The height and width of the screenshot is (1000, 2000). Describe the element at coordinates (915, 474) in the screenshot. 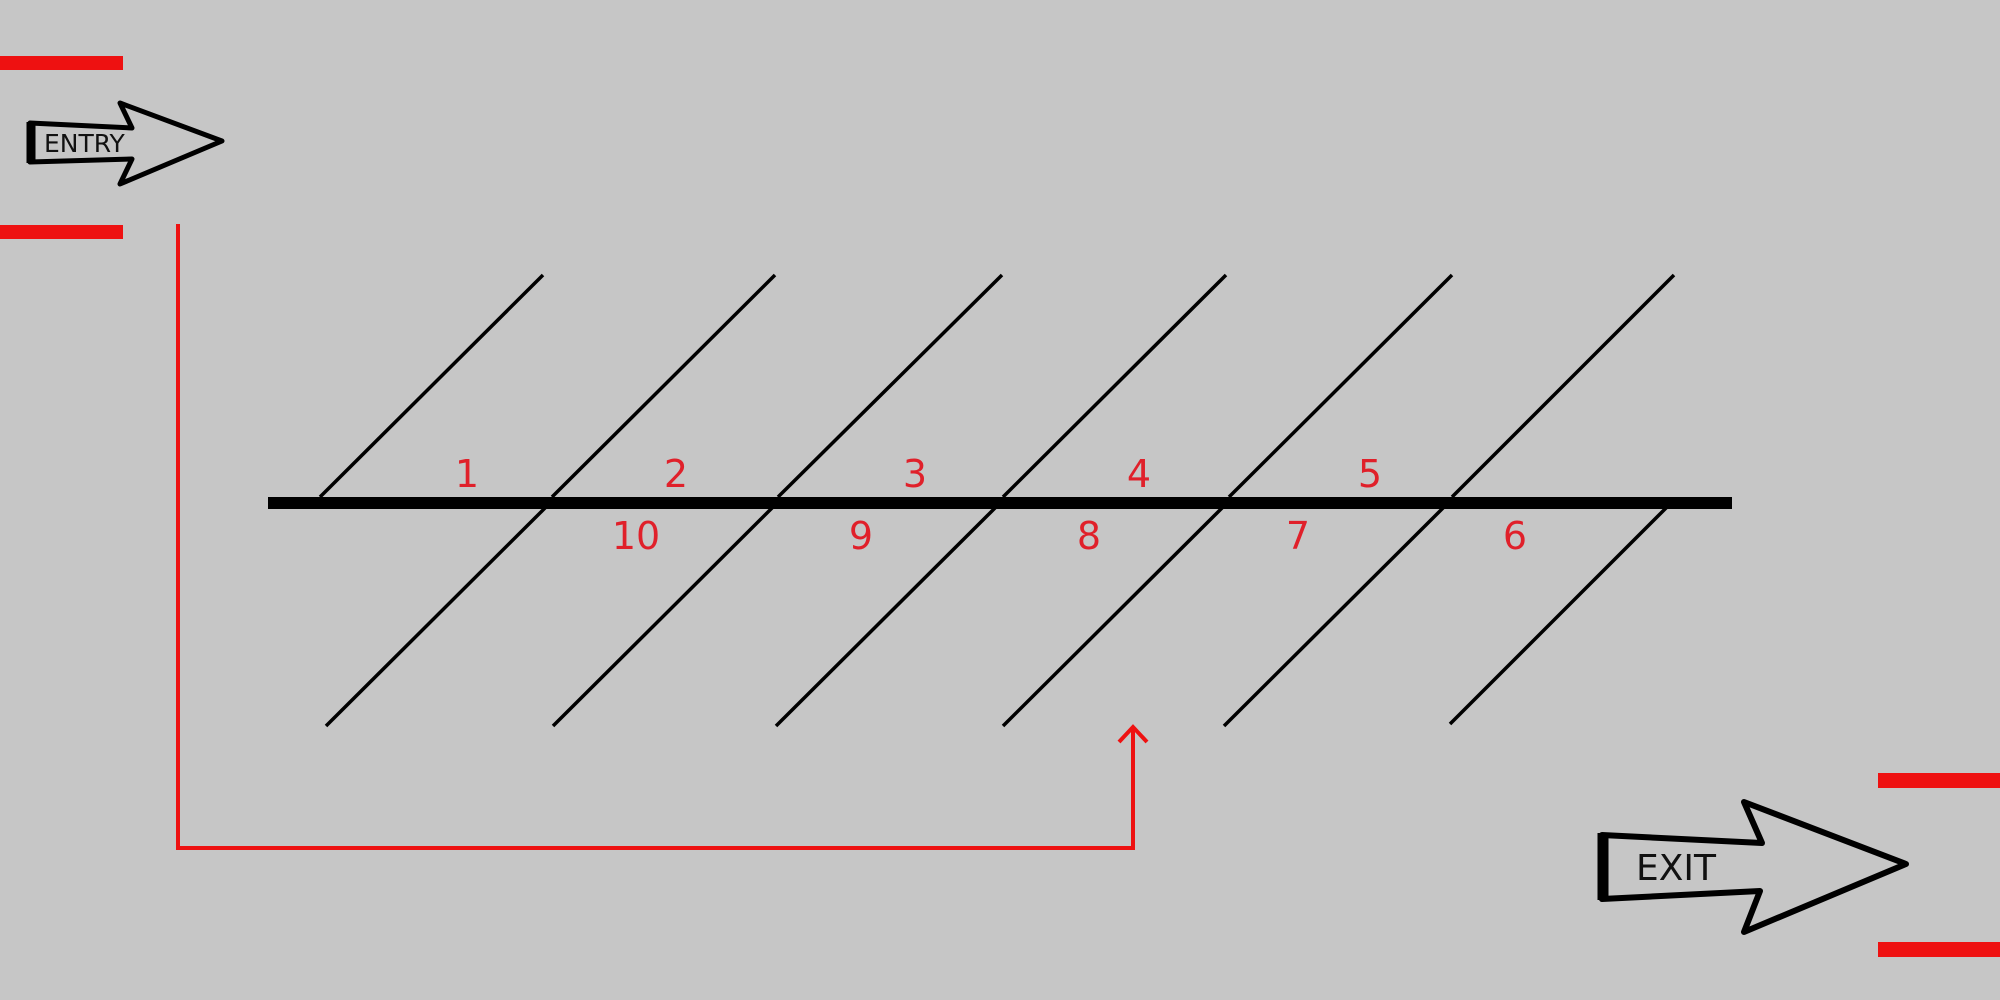

I see `spot-number: 3` at that location.